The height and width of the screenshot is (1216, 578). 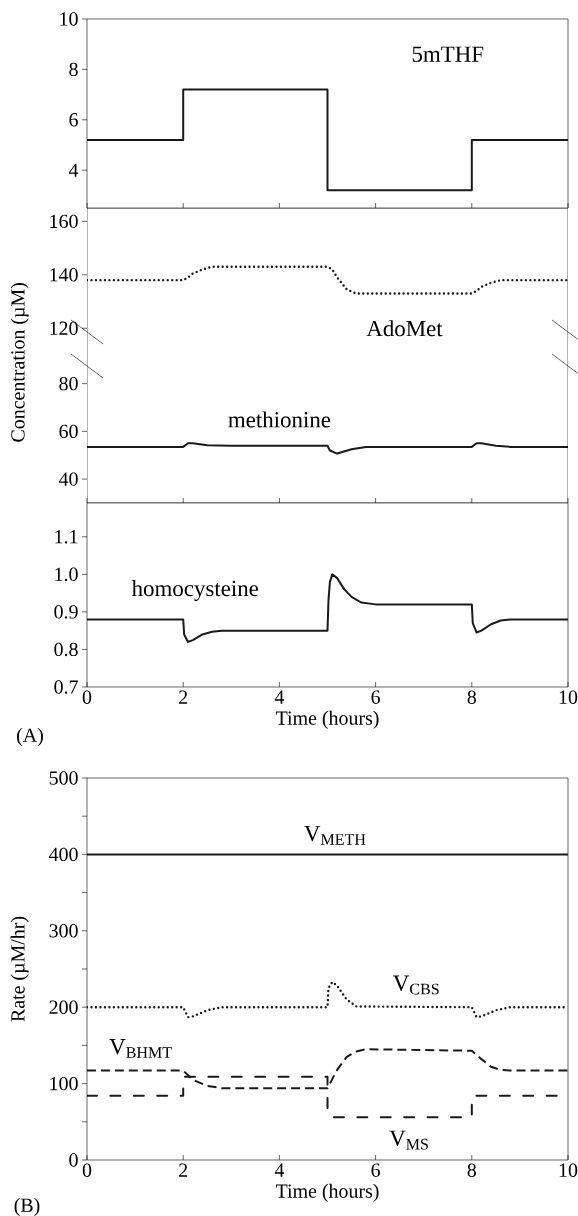 What do you see at coordinates (279, 419) in the screenshot?
I see `series-label: methionine` at bounding box center [279, 419].